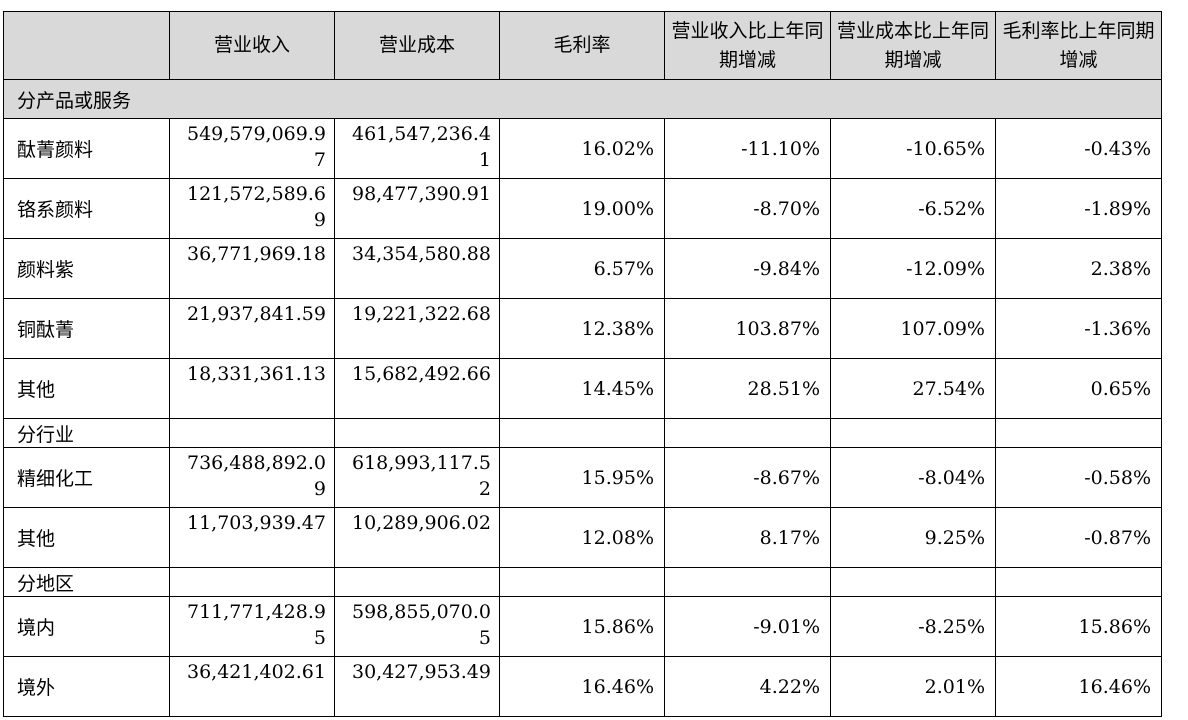  I want to click on cell-cost: 34,354,580.88, so click(417, 268).